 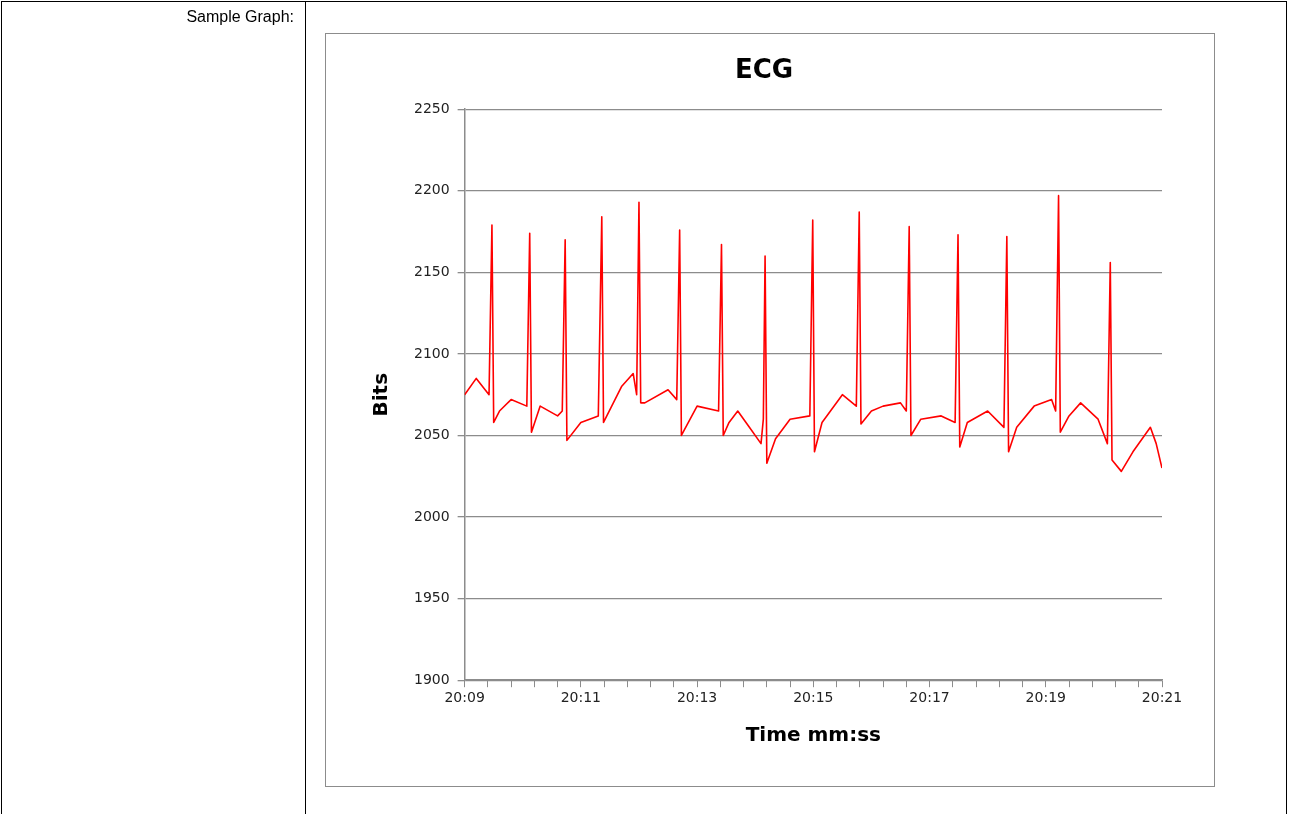 I want to click on x-tick-label: 20:21, so click(x=1162, y=697).